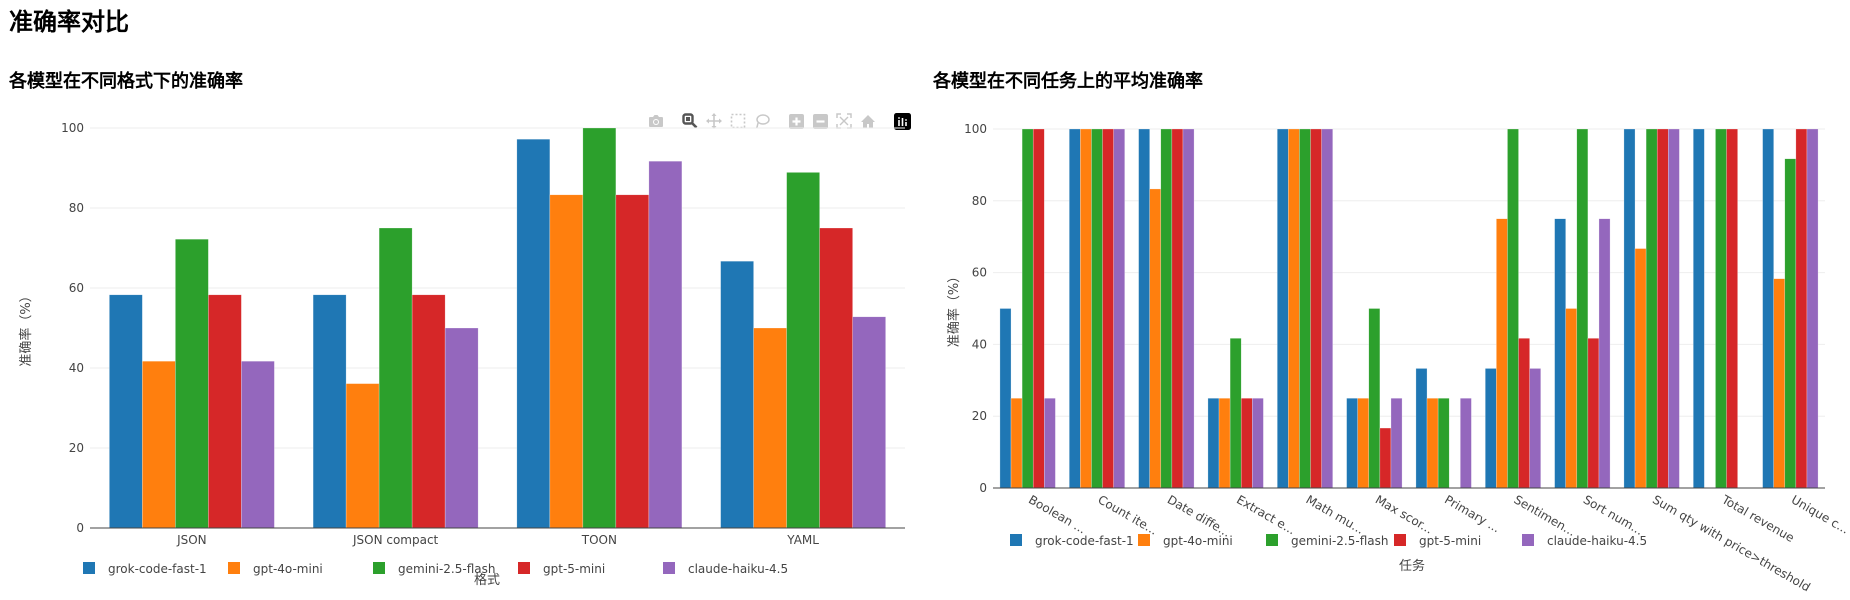 The width and height of the screenshot is (1850, 600). What do you see at coordinates (234, 568) in the screenshot?
I see `legend-swatch` at bounding box center [234, 568].